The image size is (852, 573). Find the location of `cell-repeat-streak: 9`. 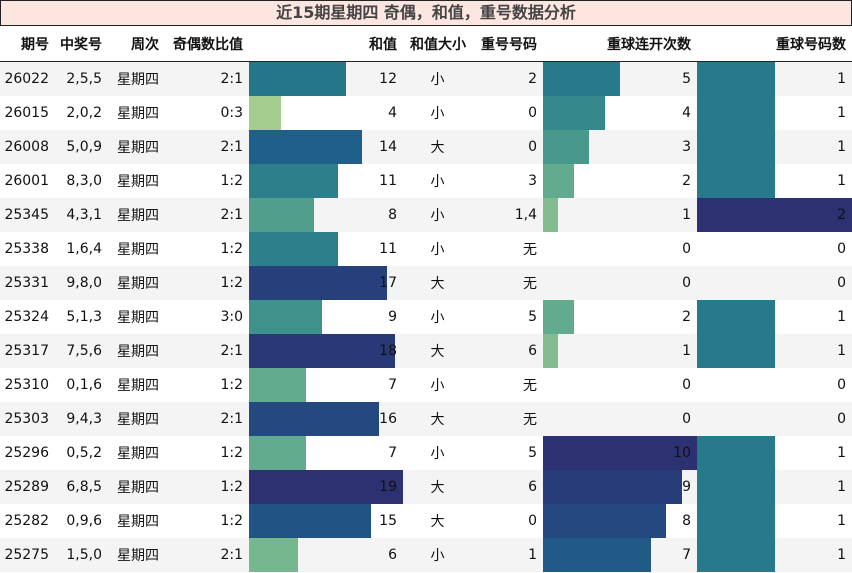

cell-repeat-streak: 9 is located at coordinates (620, 487).